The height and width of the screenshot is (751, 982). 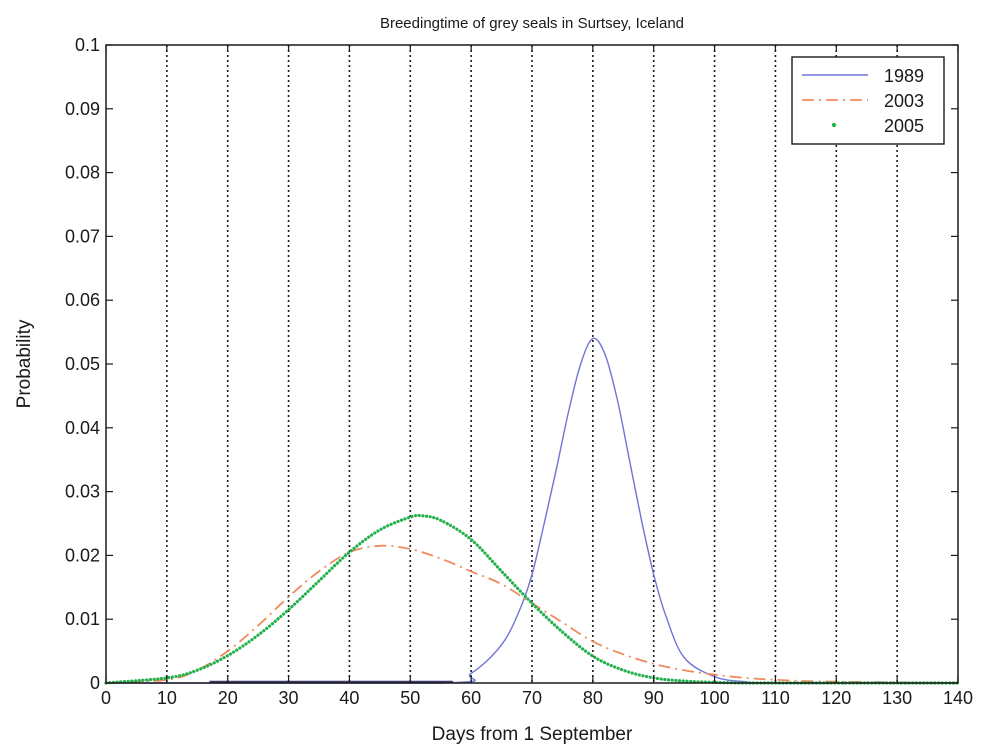 I want to click on x-tick-label: 30, so click(x=289, y=698).